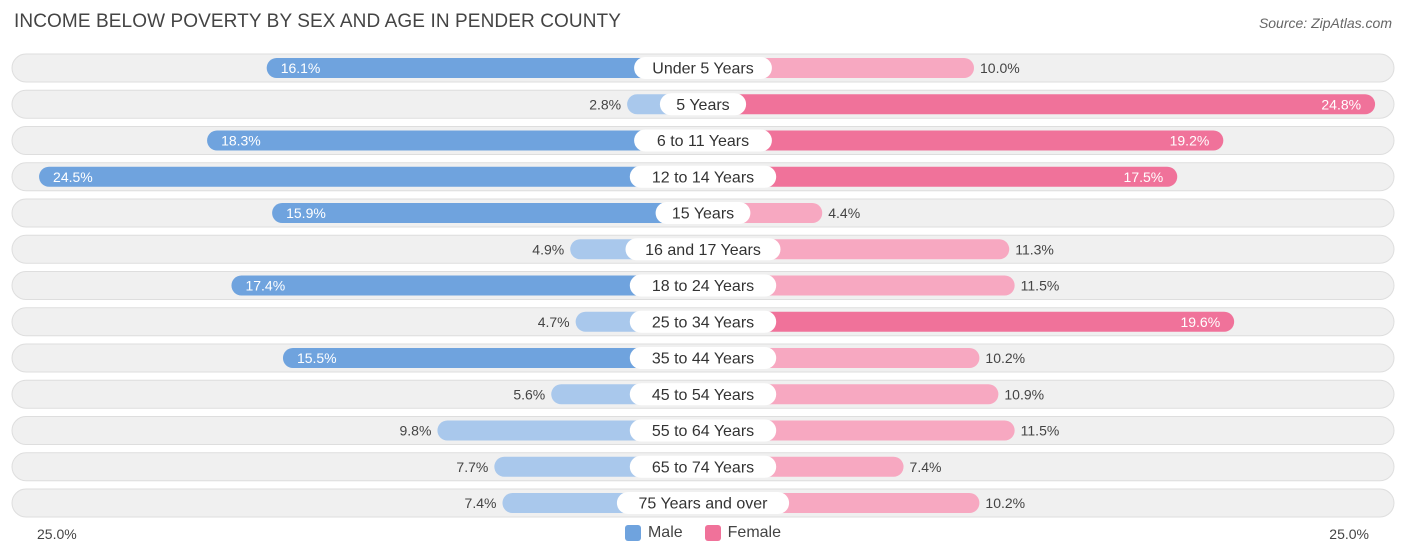 Image resolution: width=1406 pixels, height=559 pixels. Describe the element at coordinates (472, 467) in the screenshot. I see `male-value-label: 7.7%` at that location.